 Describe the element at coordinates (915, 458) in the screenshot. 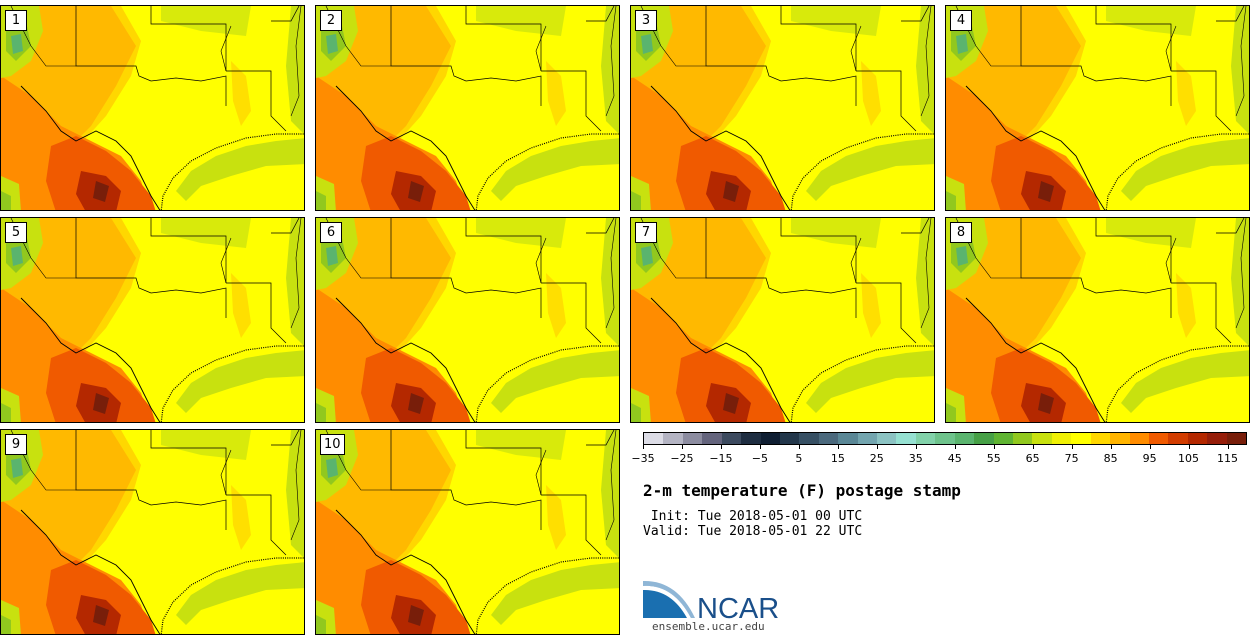

I see `colorbar-tick-label: 35` at that location.